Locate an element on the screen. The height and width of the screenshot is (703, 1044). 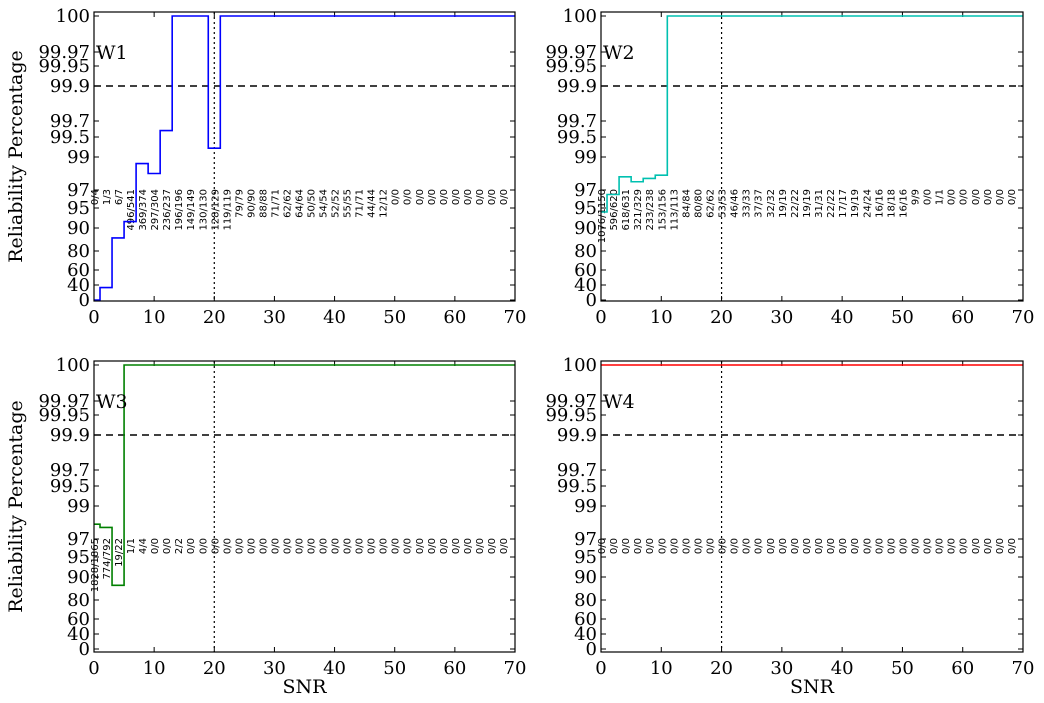
count-annotation: 32/32 is located at coordinates (771, 203).